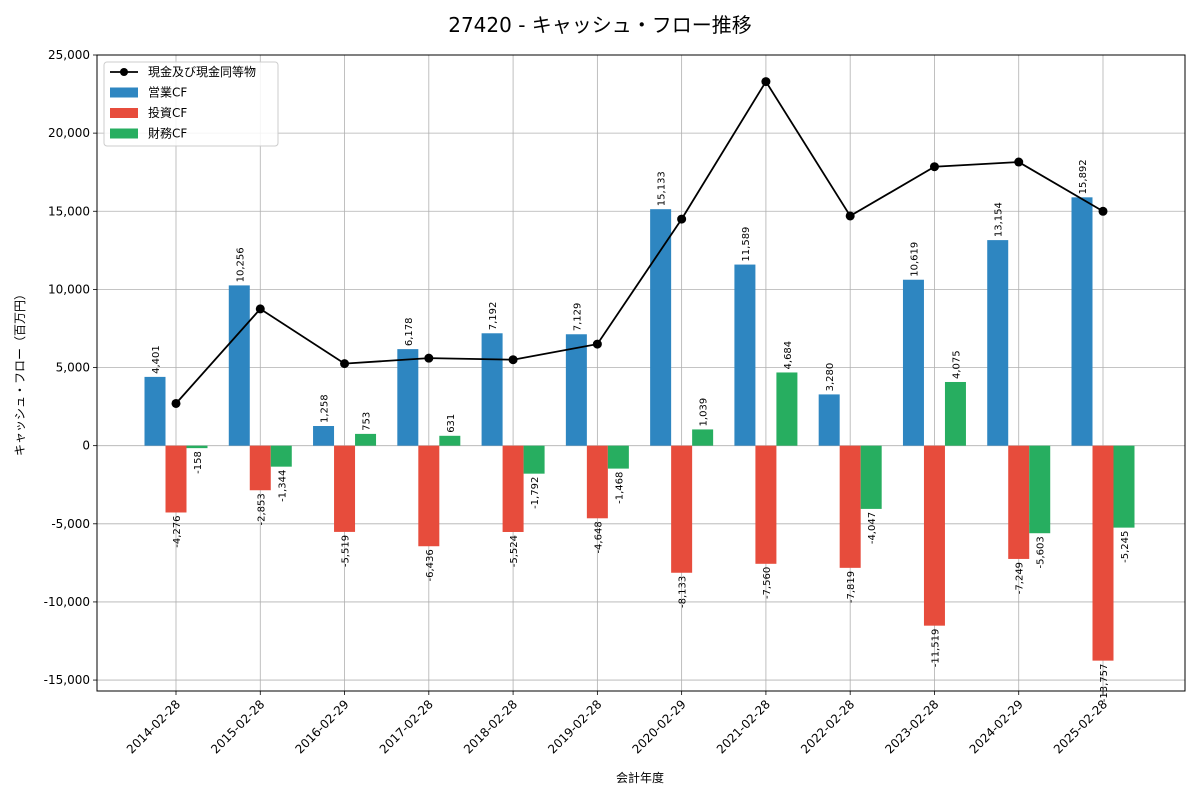  What do you see at coordinates (409, 331) in the screenshot?
I see `bar-value-label: 6,178` at bounding box center [409, 331].